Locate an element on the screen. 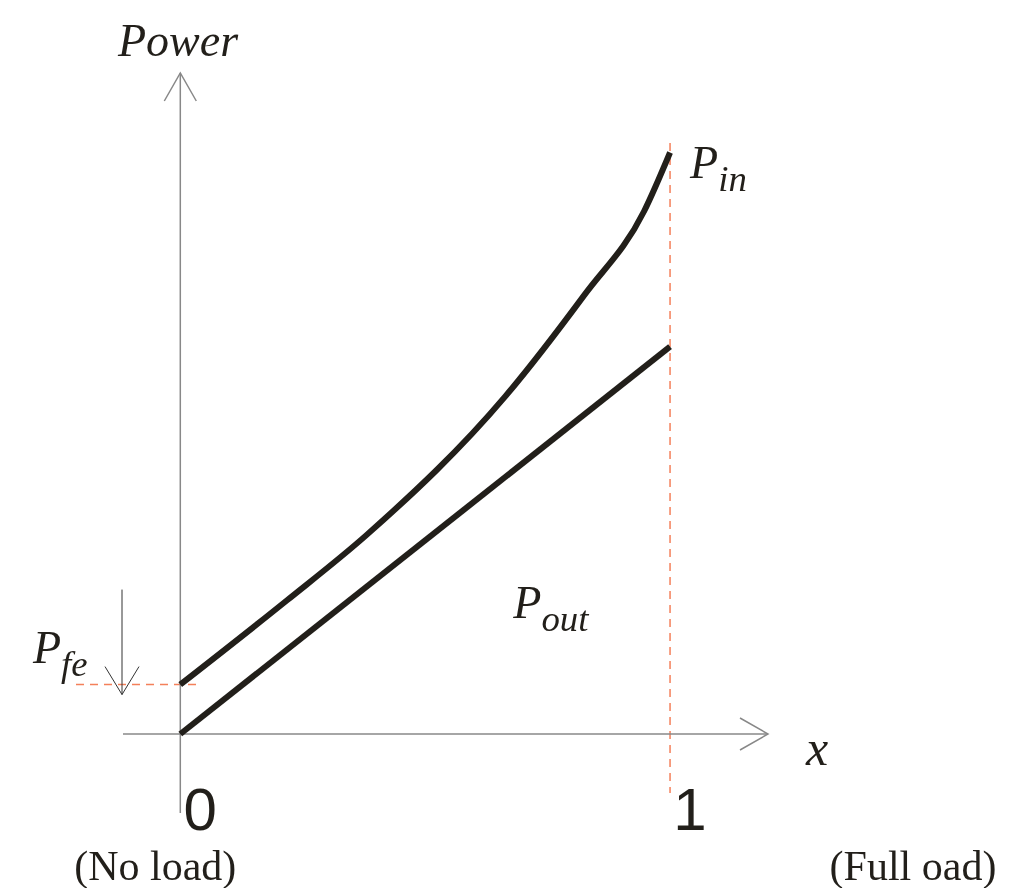  series-label: P$_{in}$ is located at coordinates (718, 167).